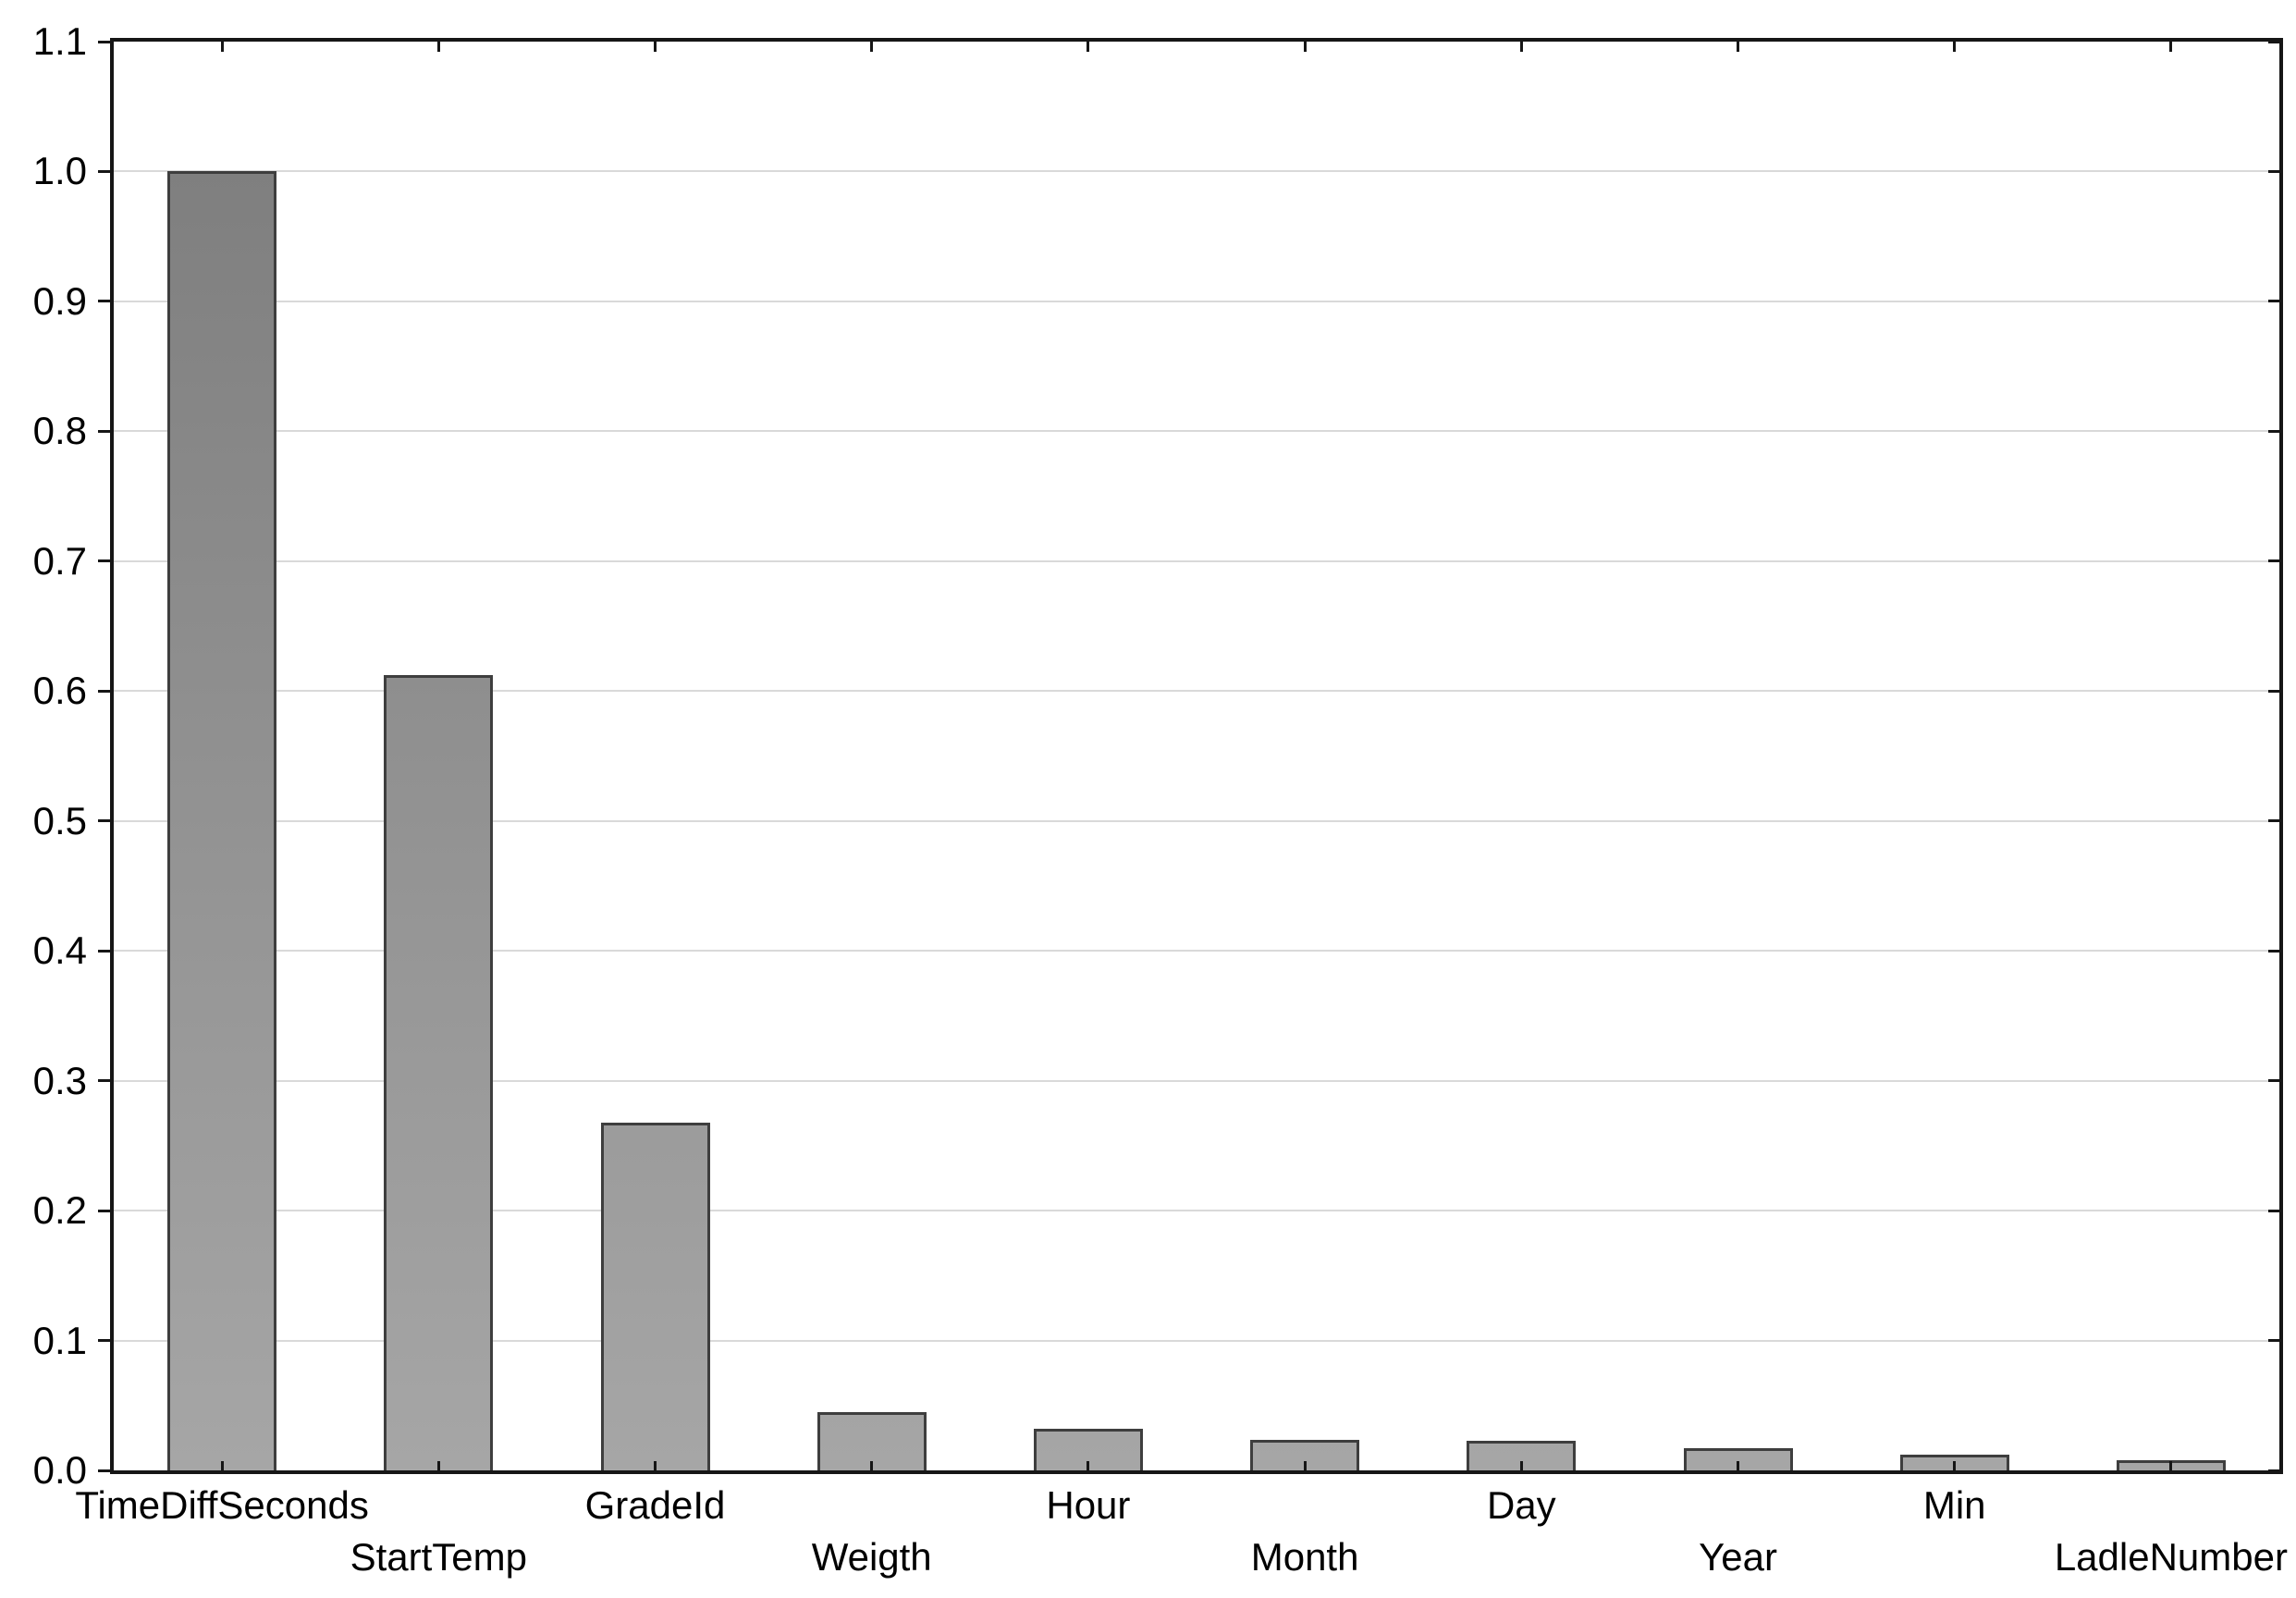  I want to click on y-axis-tick-label: 0.4, so click(59, 950).